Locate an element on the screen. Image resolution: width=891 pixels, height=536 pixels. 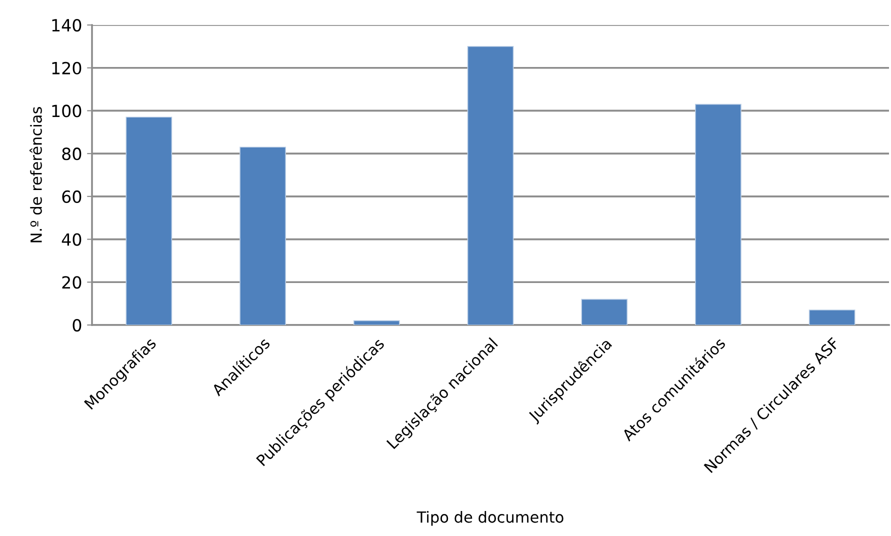
y-tick-label: 140 is located at coordinates (67, 25).